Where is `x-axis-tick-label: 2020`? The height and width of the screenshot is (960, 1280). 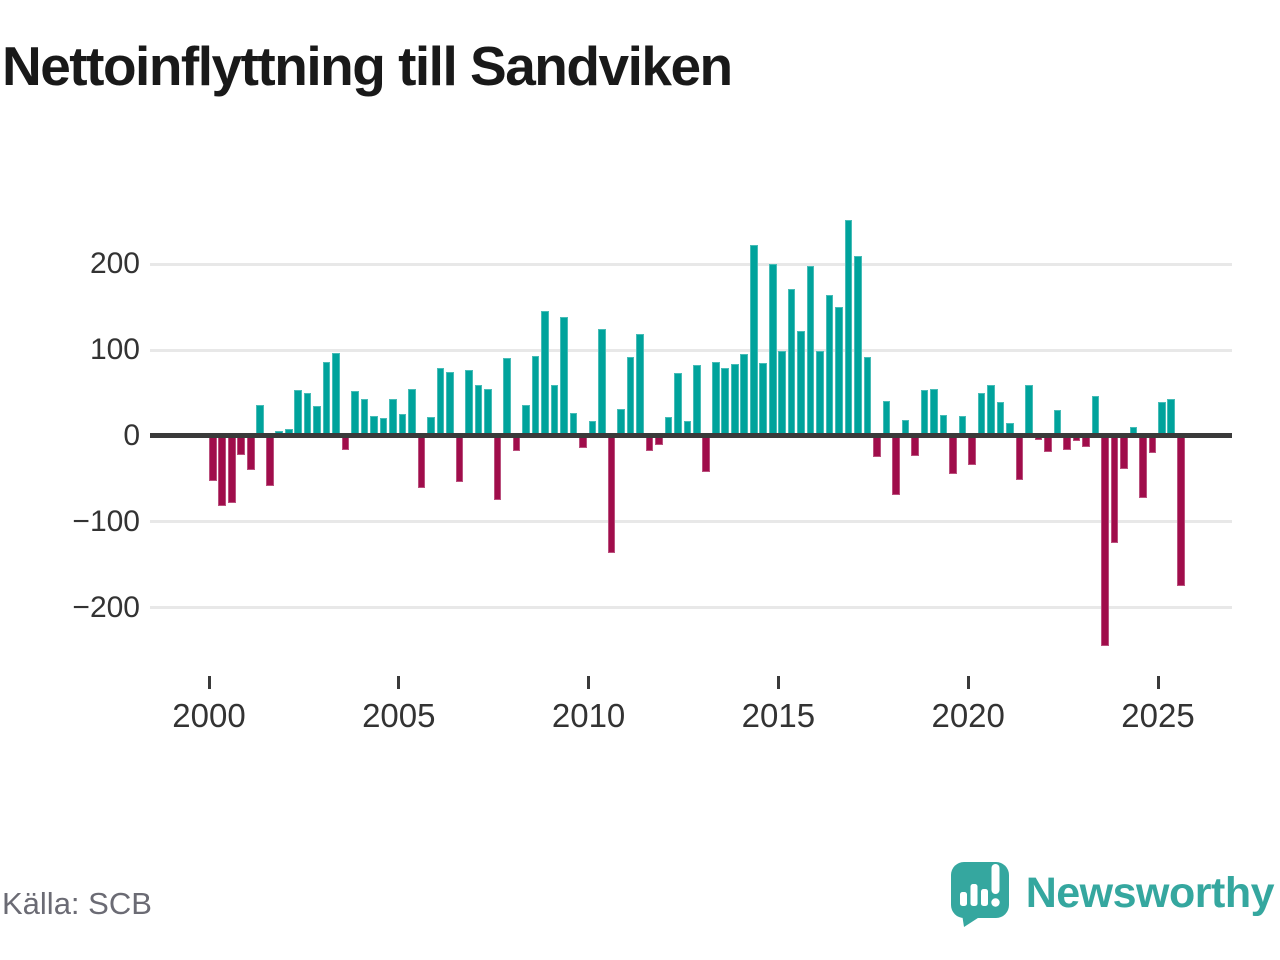
x-axis-tick-label: 2020 is located at coordinates (968, 715).